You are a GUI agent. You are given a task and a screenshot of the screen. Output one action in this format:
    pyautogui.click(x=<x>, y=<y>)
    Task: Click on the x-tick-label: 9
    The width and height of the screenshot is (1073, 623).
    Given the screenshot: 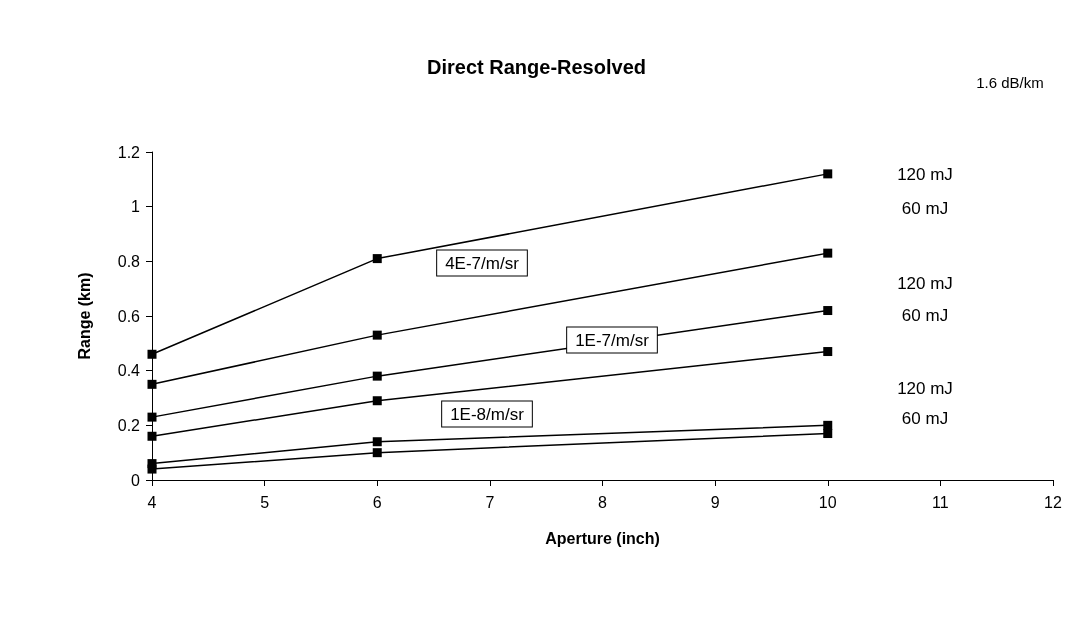 What is the action you would take?
    pyautogui.click(x=715, y=502)
    